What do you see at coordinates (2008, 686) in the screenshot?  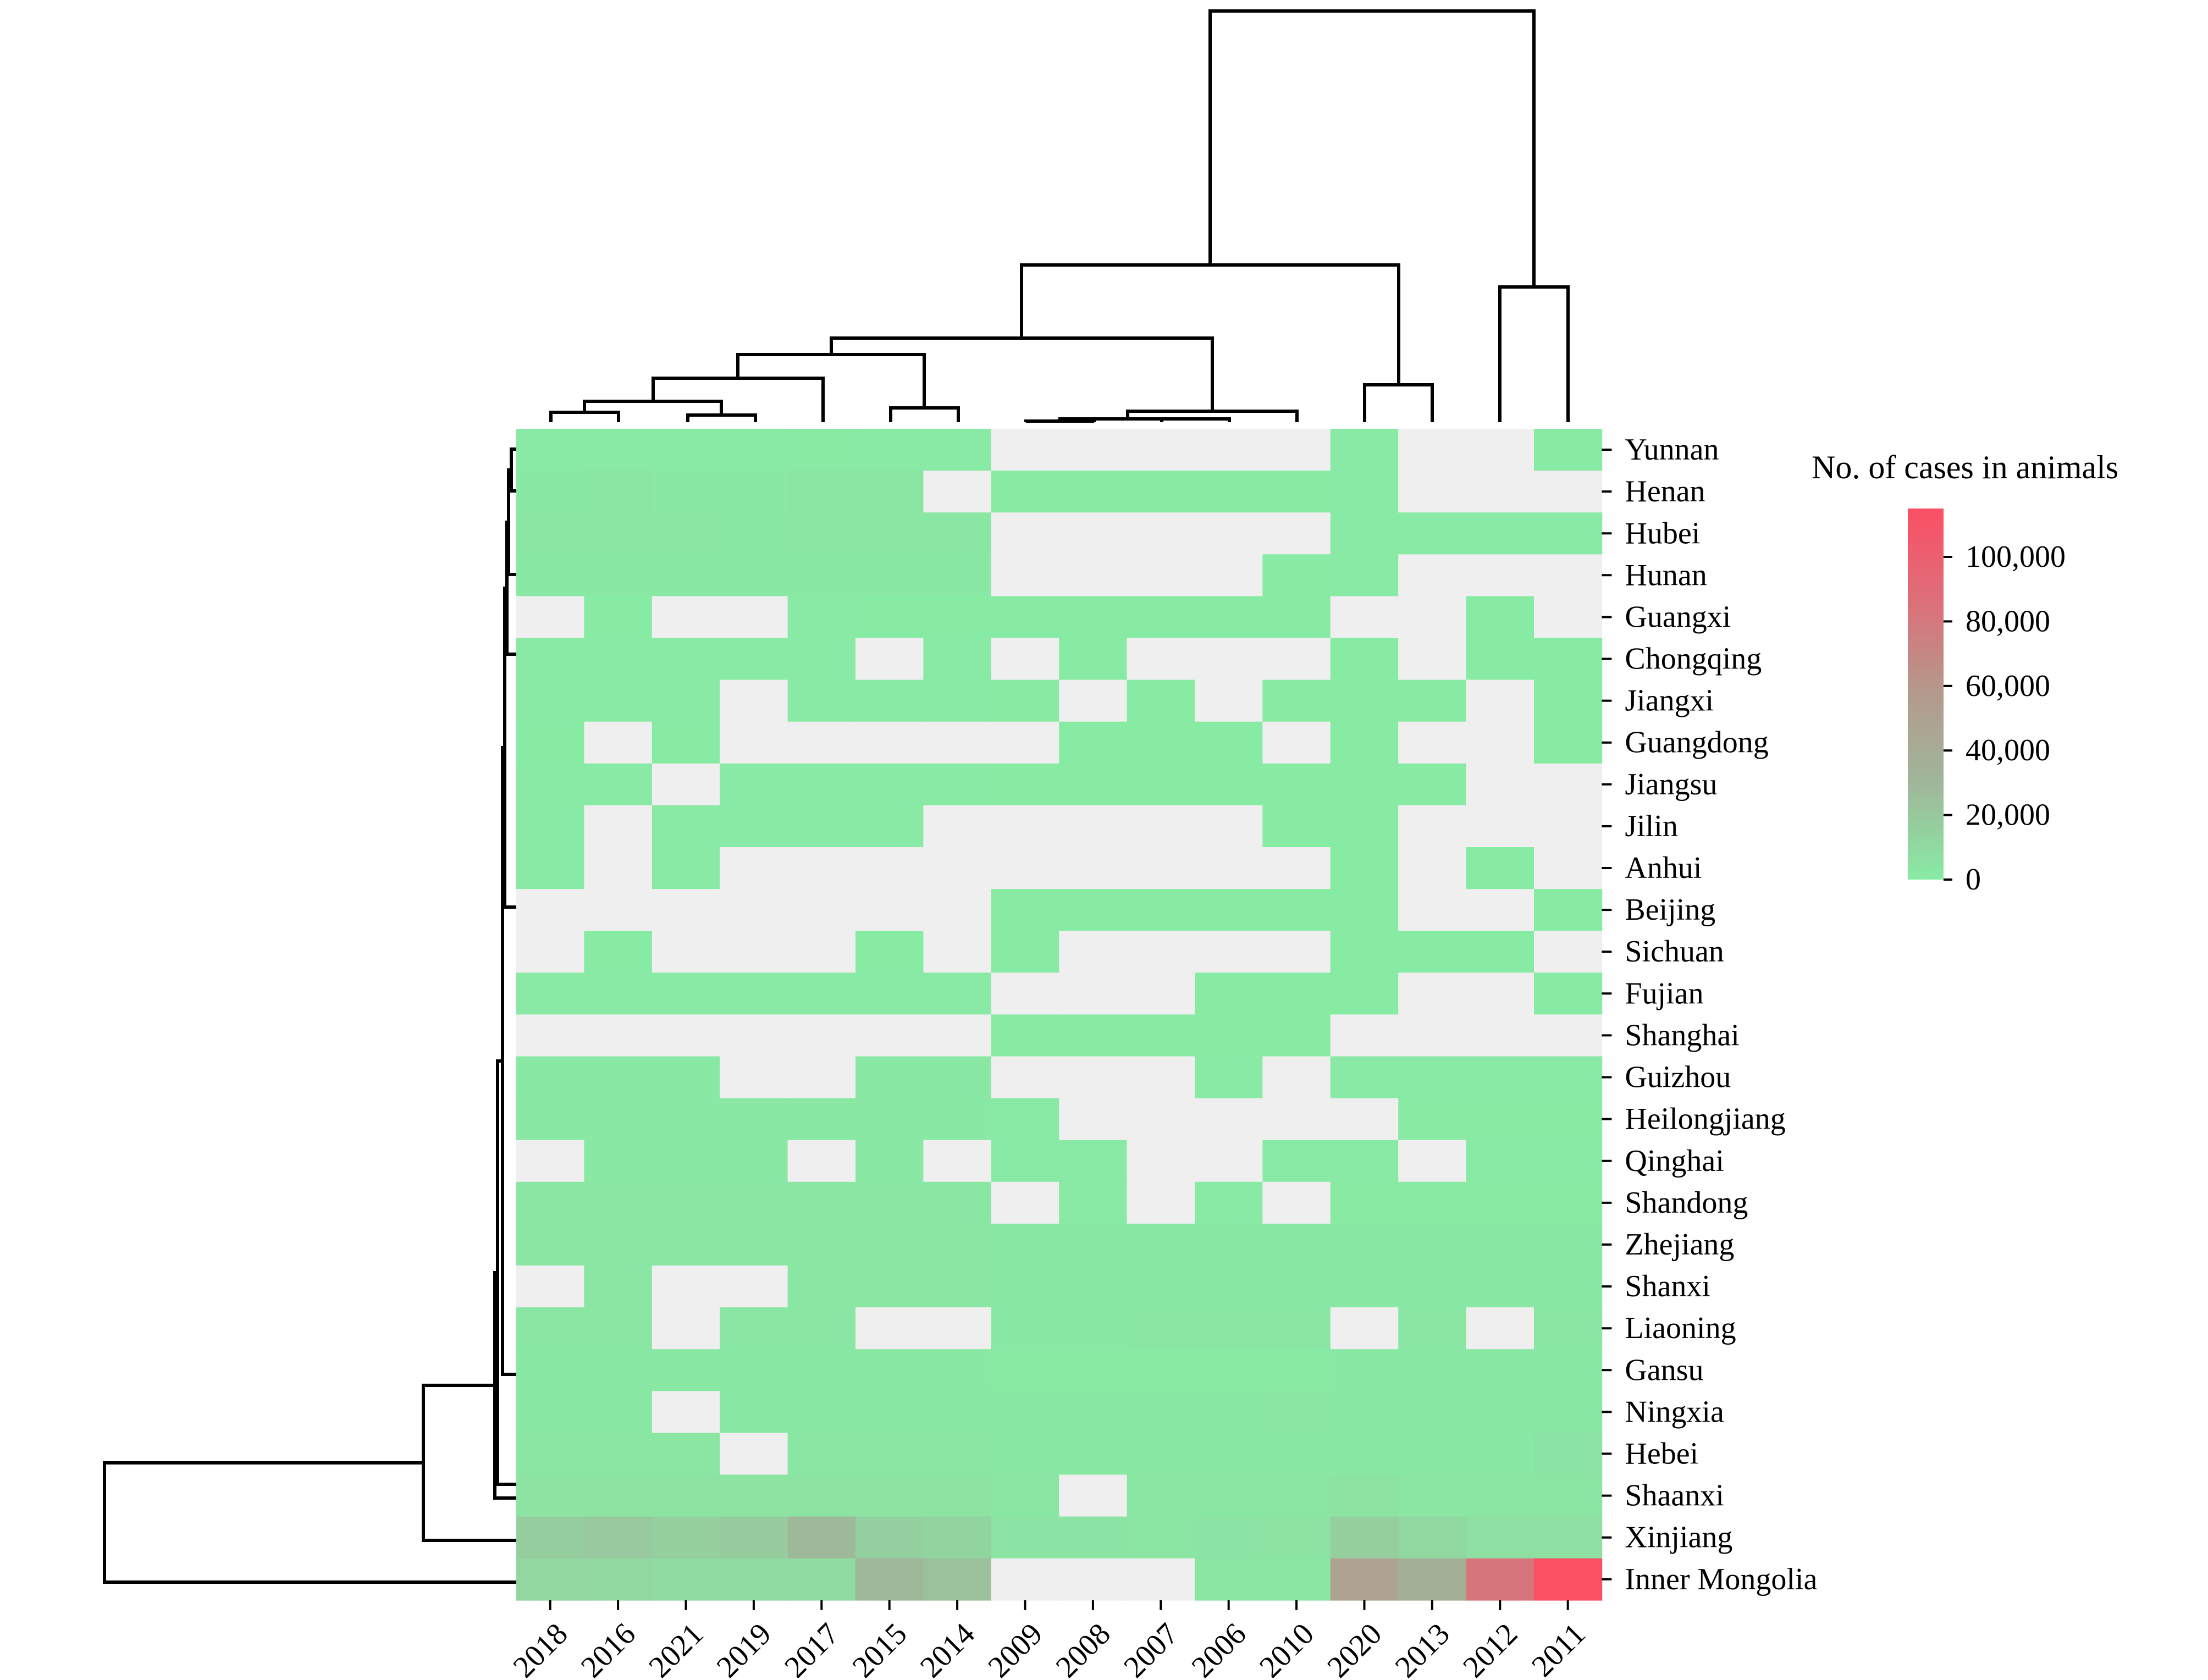 I see `colorbar-tick-label: 60,000` at bounding box center [2008, 686].